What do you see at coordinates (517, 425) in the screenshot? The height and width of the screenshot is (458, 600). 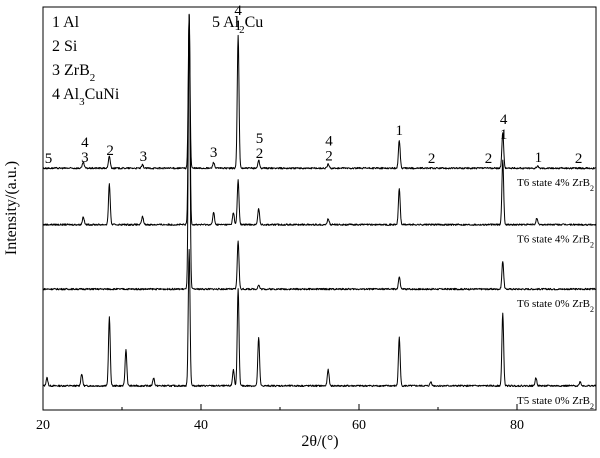 I see `x-tick-label: 80` at bounding box center [517, 425].